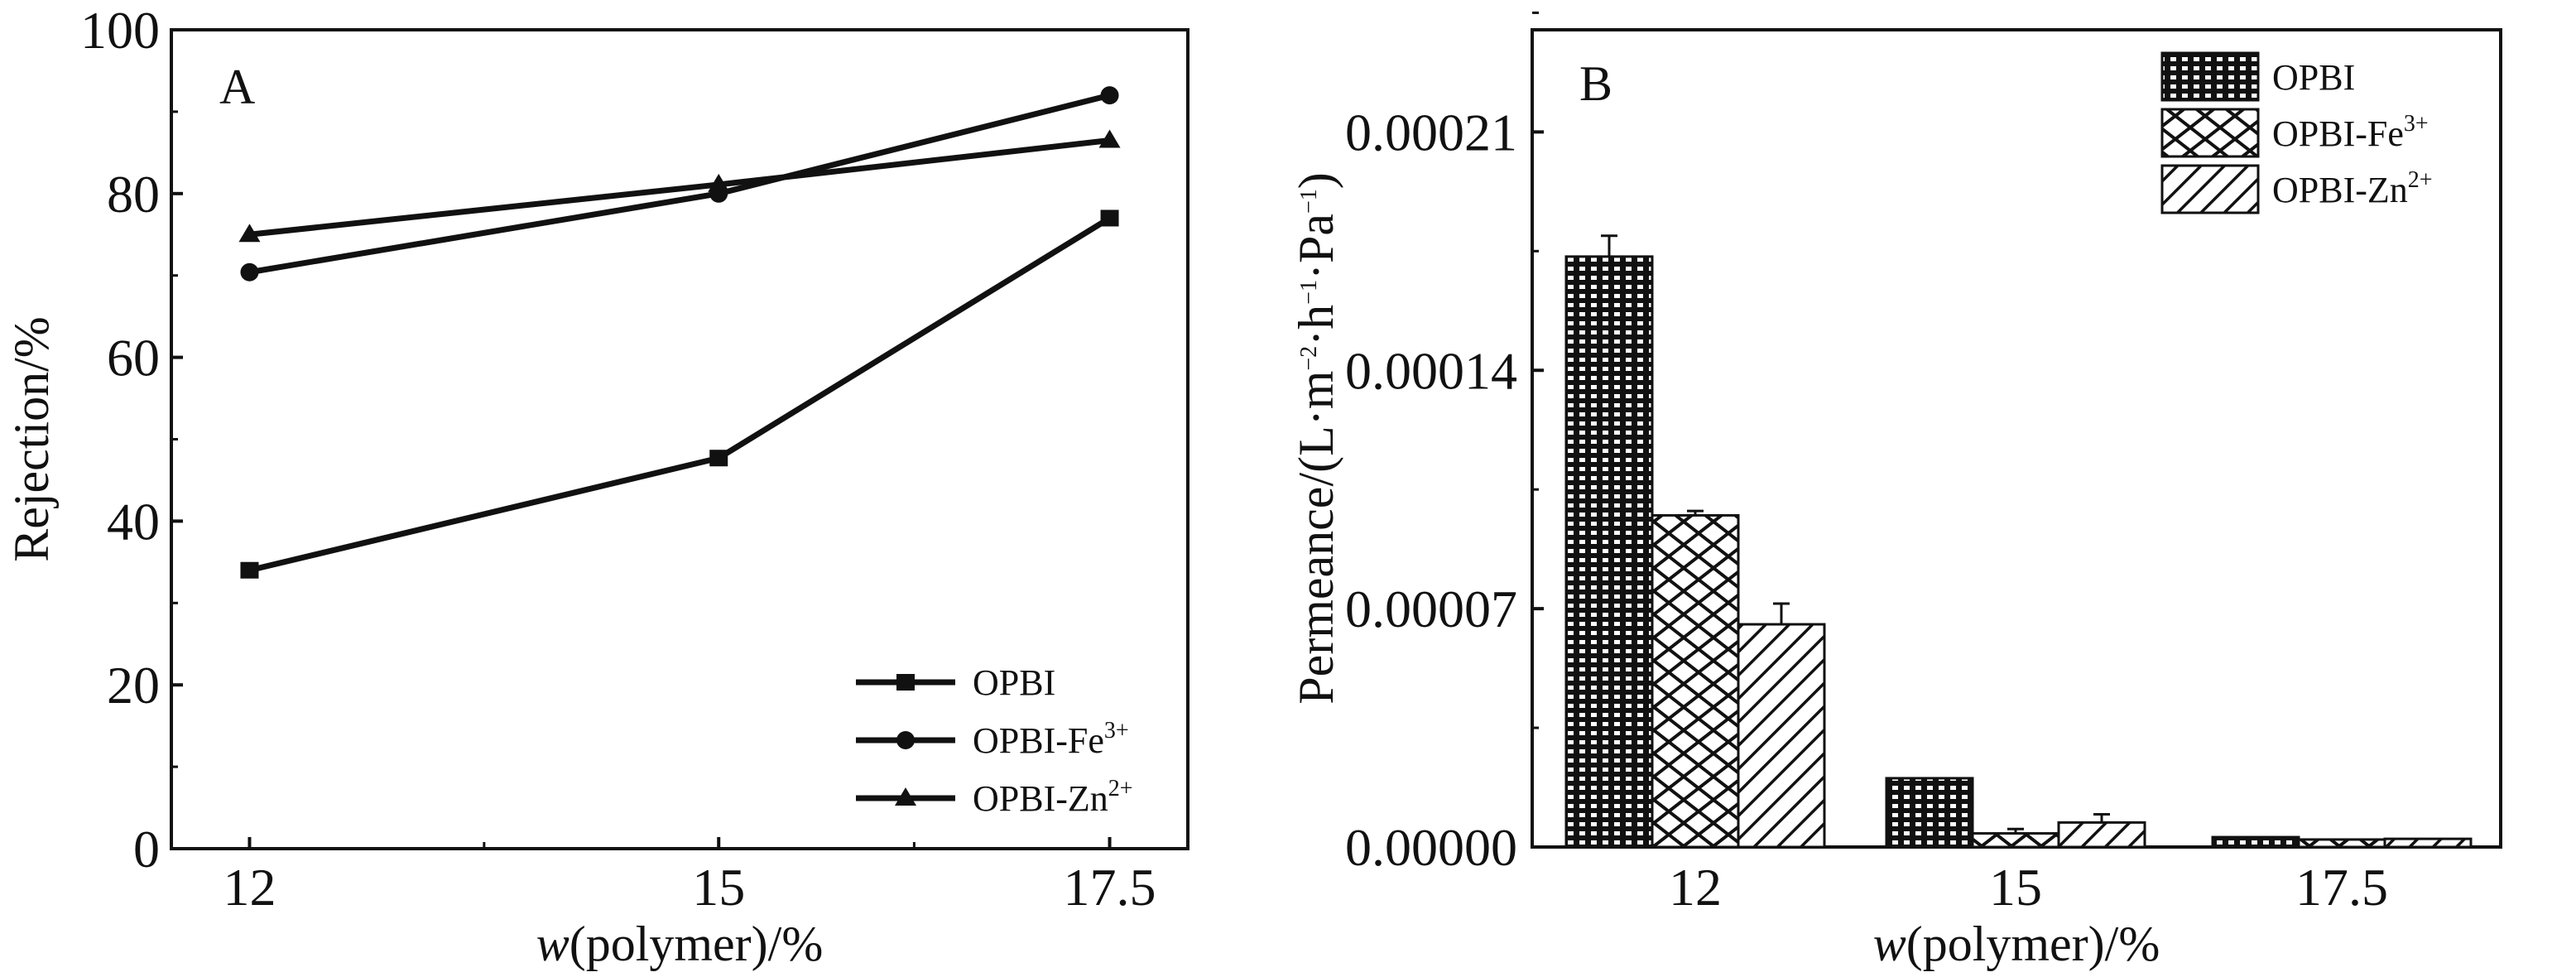 This screenshot has width=2576, height=977. Describe the element at coordinates (31, 439) in the screenshot. I see `y-axis-label: Rejection/%` at that location.